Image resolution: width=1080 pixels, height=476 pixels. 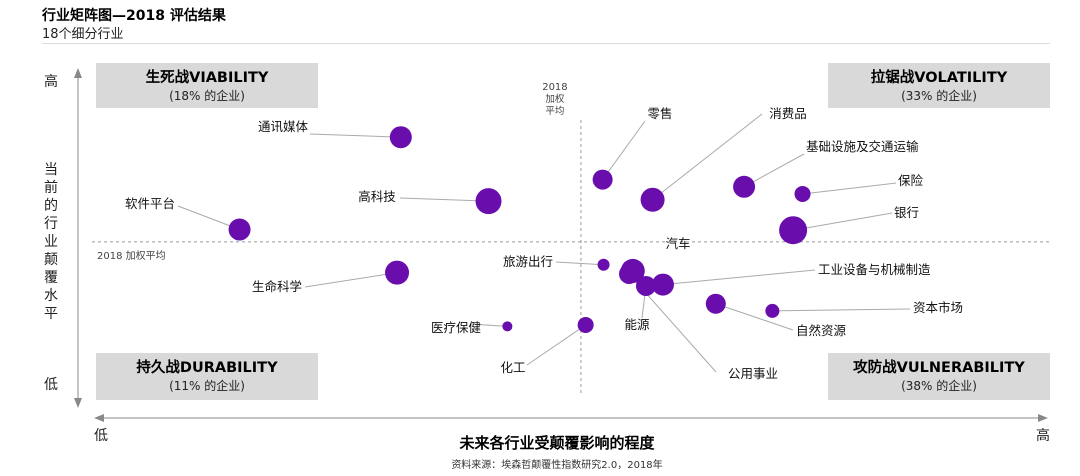 I want to click on svg-text: 颠, so click(x=51, y=260).